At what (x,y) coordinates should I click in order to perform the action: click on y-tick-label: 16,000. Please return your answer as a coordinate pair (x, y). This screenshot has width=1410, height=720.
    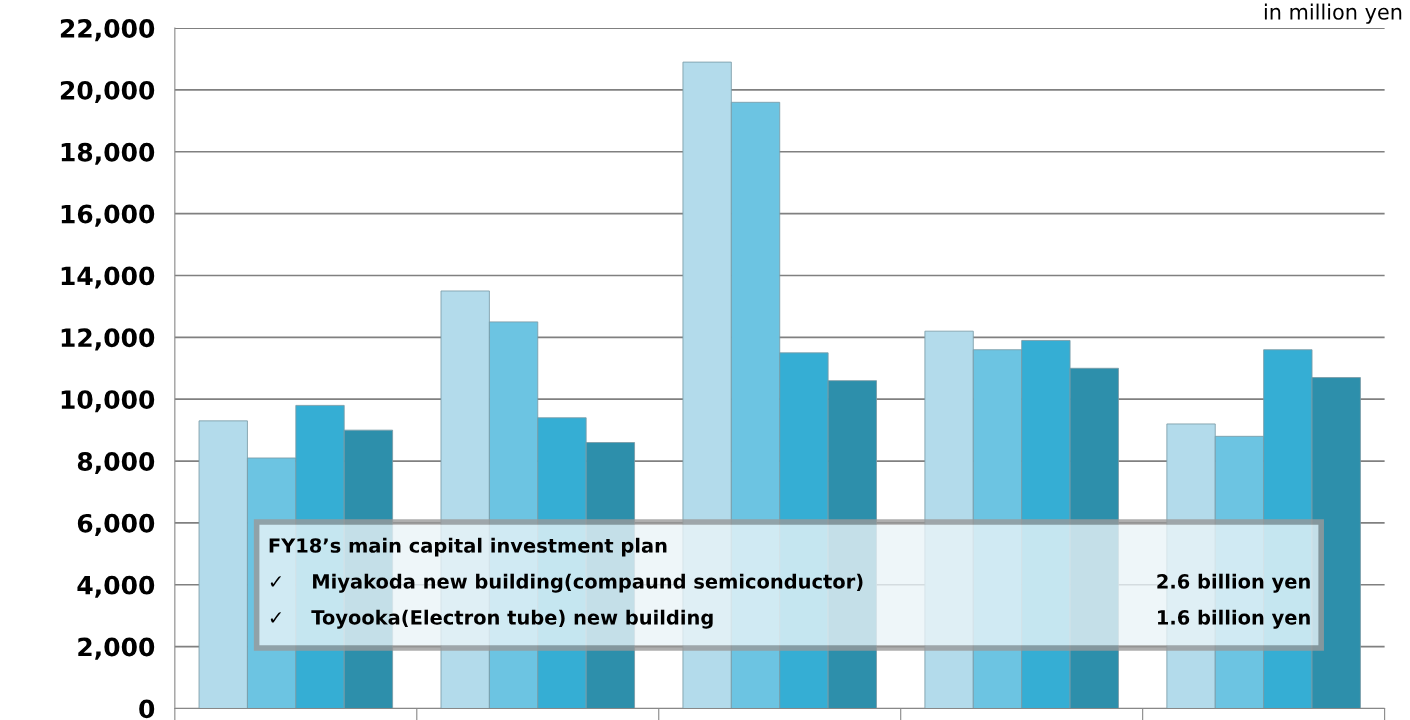
    Looking at the image, I should click on (108, 215).